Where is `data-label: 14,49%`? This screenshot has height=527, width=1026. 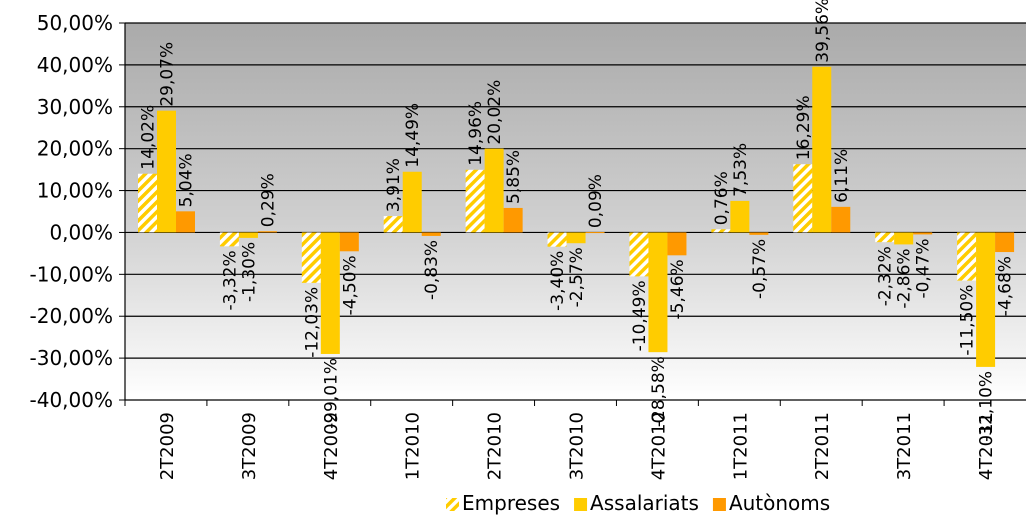
data-label: 14,49% is located at coordinates (413, 135).